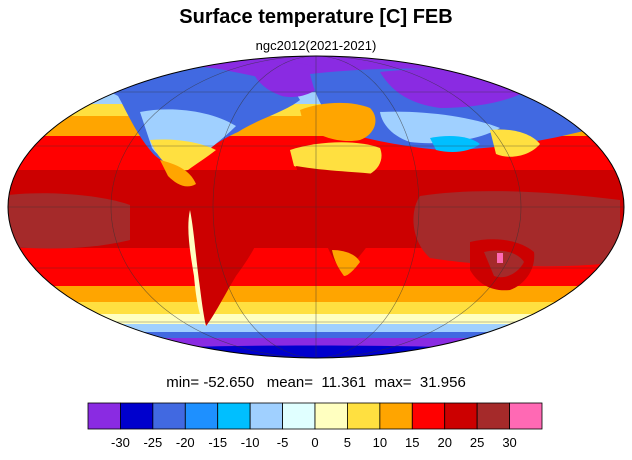 Image resolution: width=632 pixels, height=460 pixels. What do you see at coordinates (444, 442) in the screenshot?
I see `colorbar-tick-label: 20` at bounding box center [444, 442].